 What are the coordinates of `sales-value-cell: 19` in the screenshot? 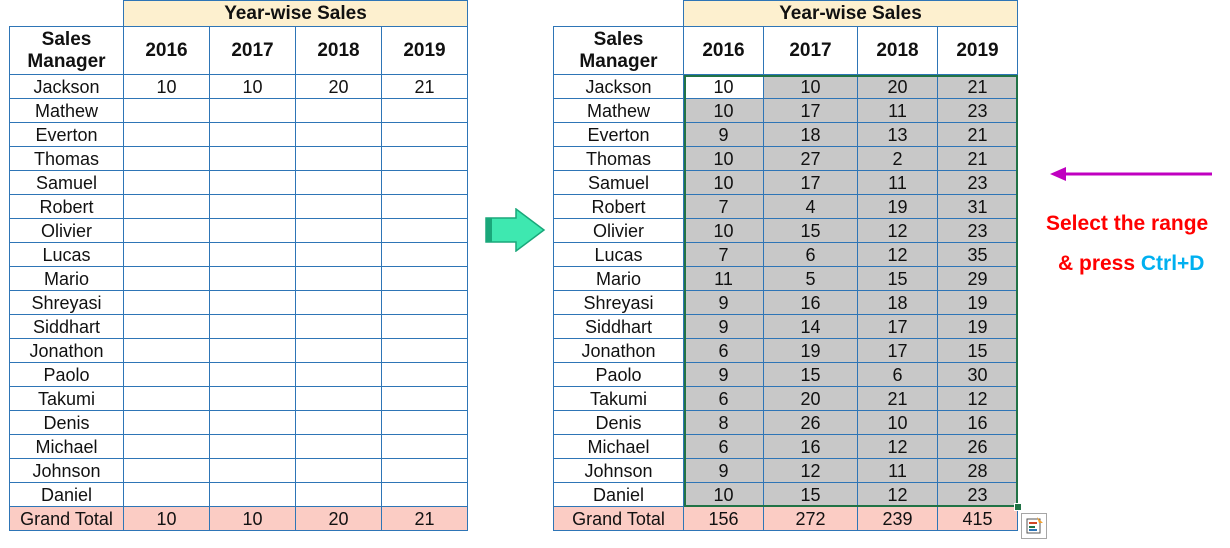 It's located at (977, 302).